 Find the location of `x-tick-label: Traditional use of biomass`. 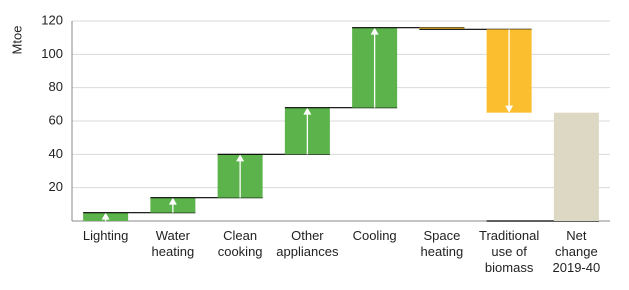

x-tick-label: Traditional use of biomass is located at coordinates (509, 251).